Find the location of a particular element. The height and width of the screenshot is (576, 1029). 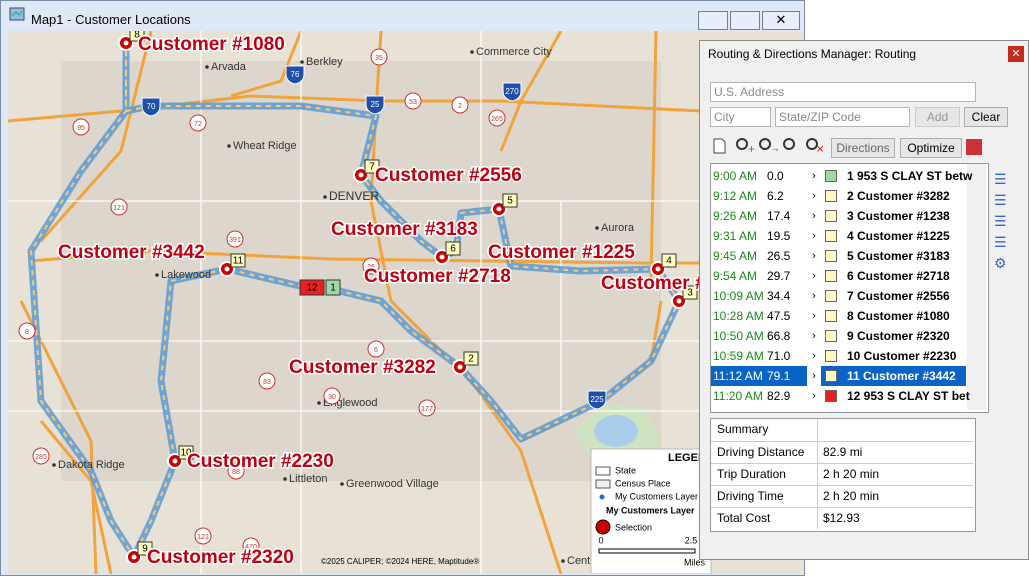

stop-row: 9:31 AM 19.5 › 4 Customer #1225 is located at coordinates (838, 236).